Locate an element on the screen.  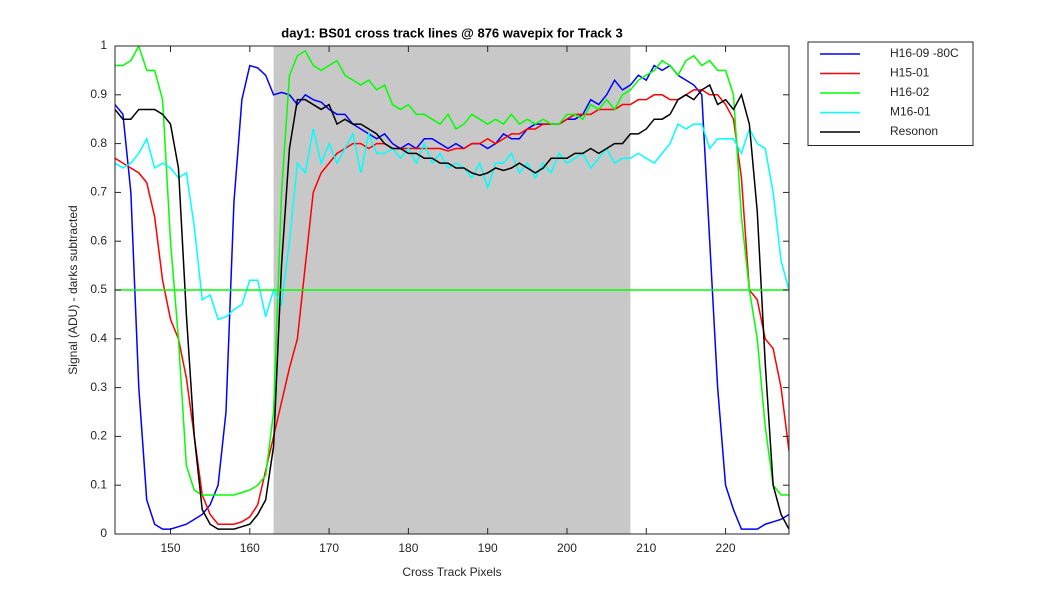
x-tick-label: 170 is located at coordinates (329, 548).